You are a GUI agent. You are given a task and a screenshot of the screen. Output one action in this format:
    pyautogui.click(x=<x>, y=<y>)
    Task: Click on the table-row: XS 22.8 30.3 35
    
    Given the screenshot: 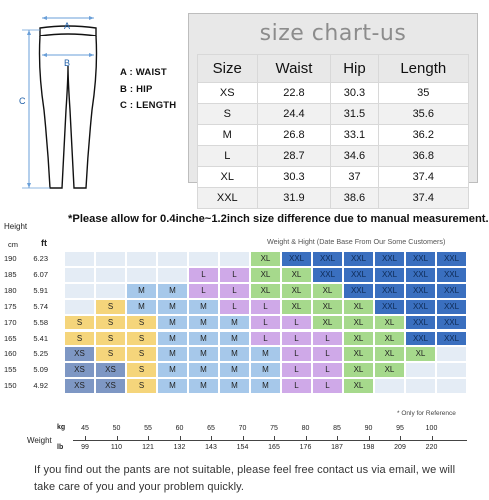 What is the action you would take?
    pyautogui.click(x=333, y=93)
    